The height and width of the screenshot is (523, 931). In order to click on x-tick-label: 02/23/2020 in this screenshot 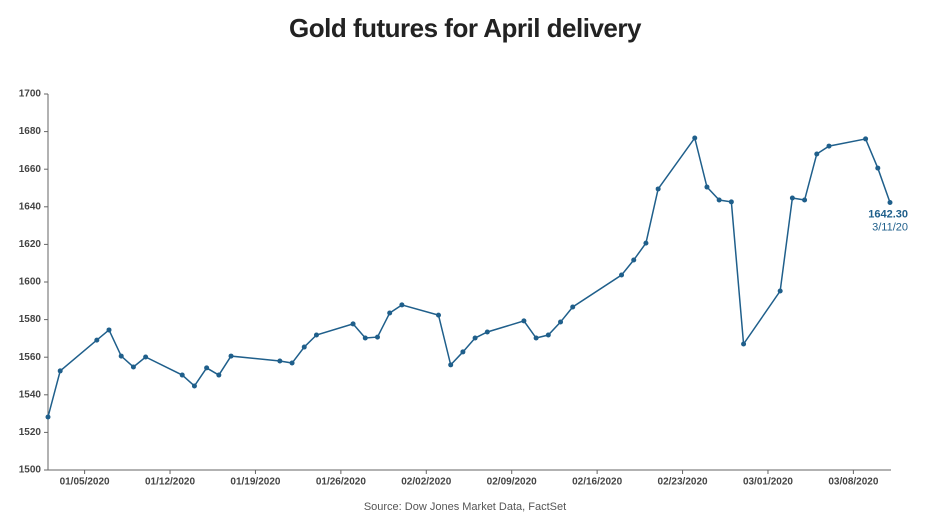, I will do `click(683, 482)`.